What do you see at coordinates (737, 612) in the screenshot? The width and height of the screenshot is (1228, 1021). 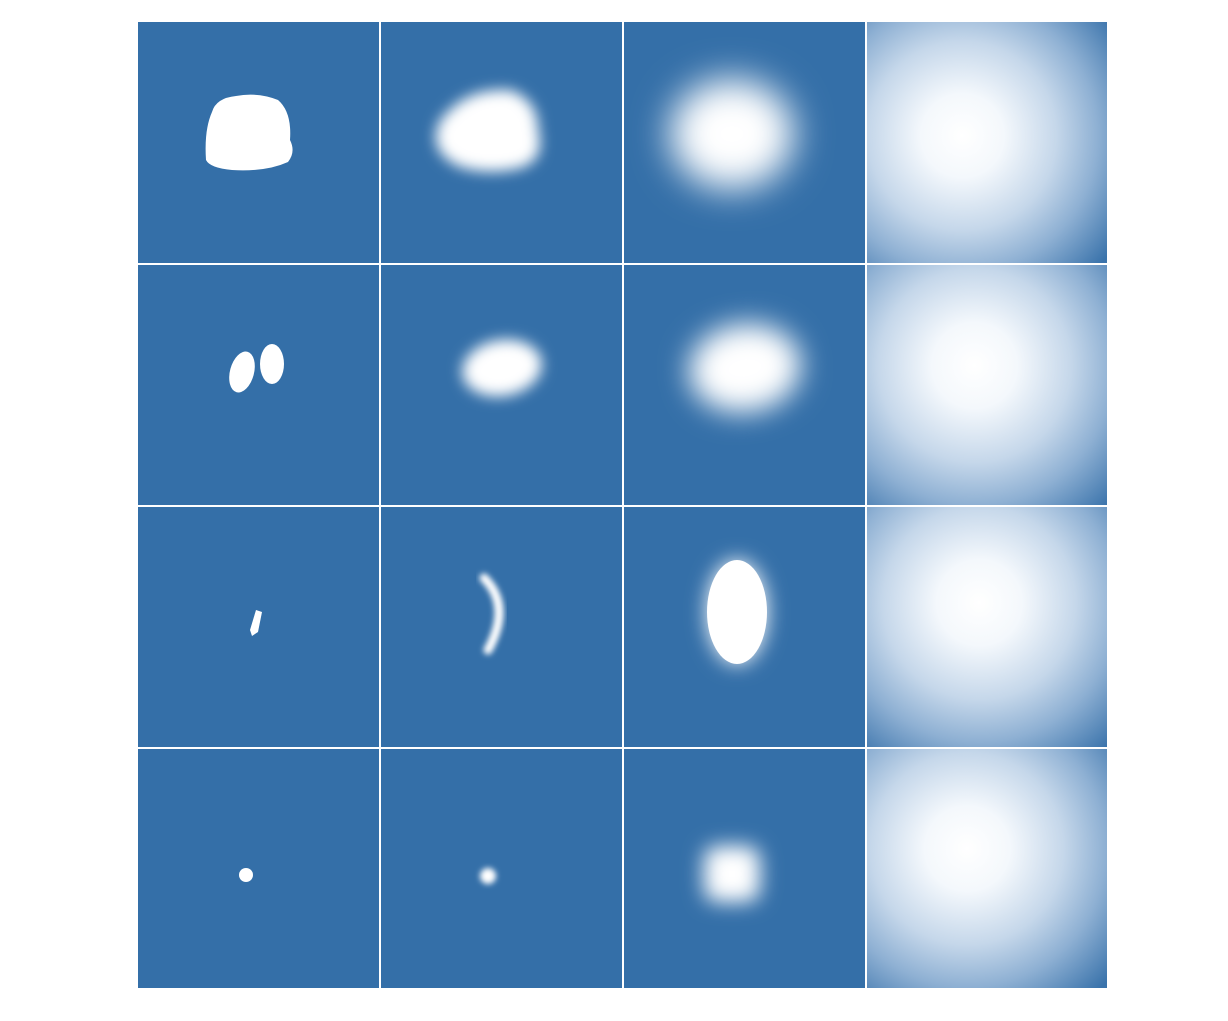 I see `blob-core` at bounding box center [737, 612].